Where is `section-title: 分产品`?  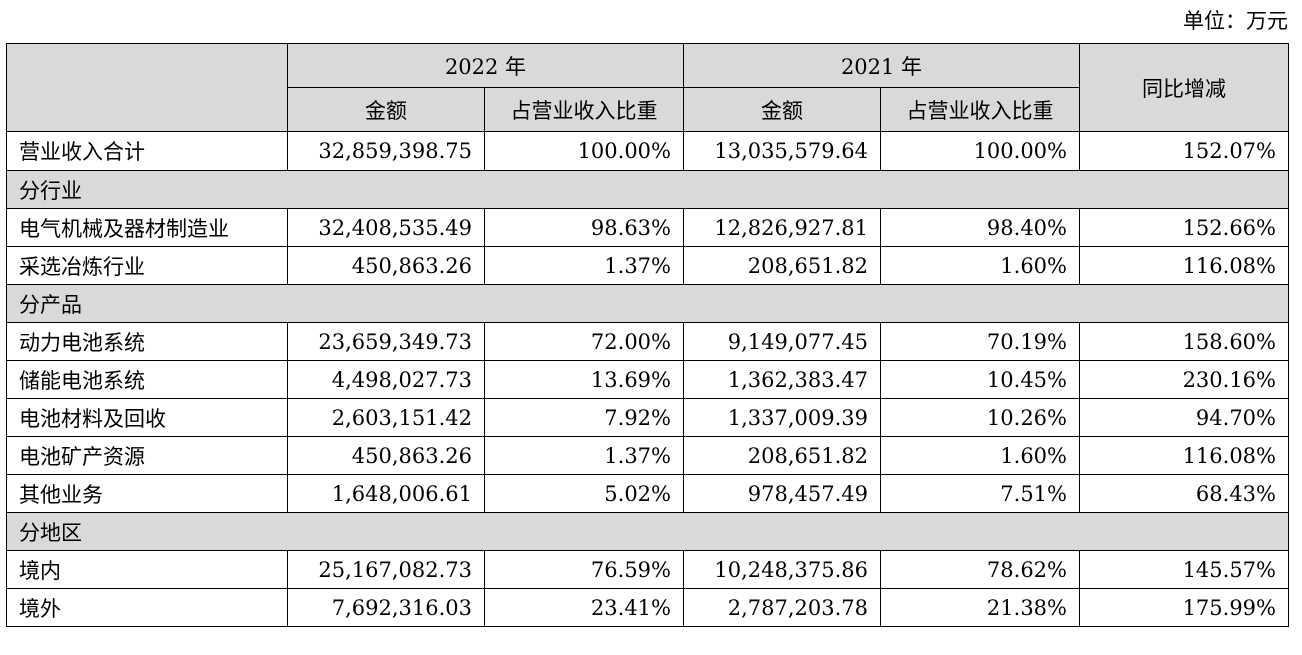 section-title: 分产品 is located at coordinates (647, 303).